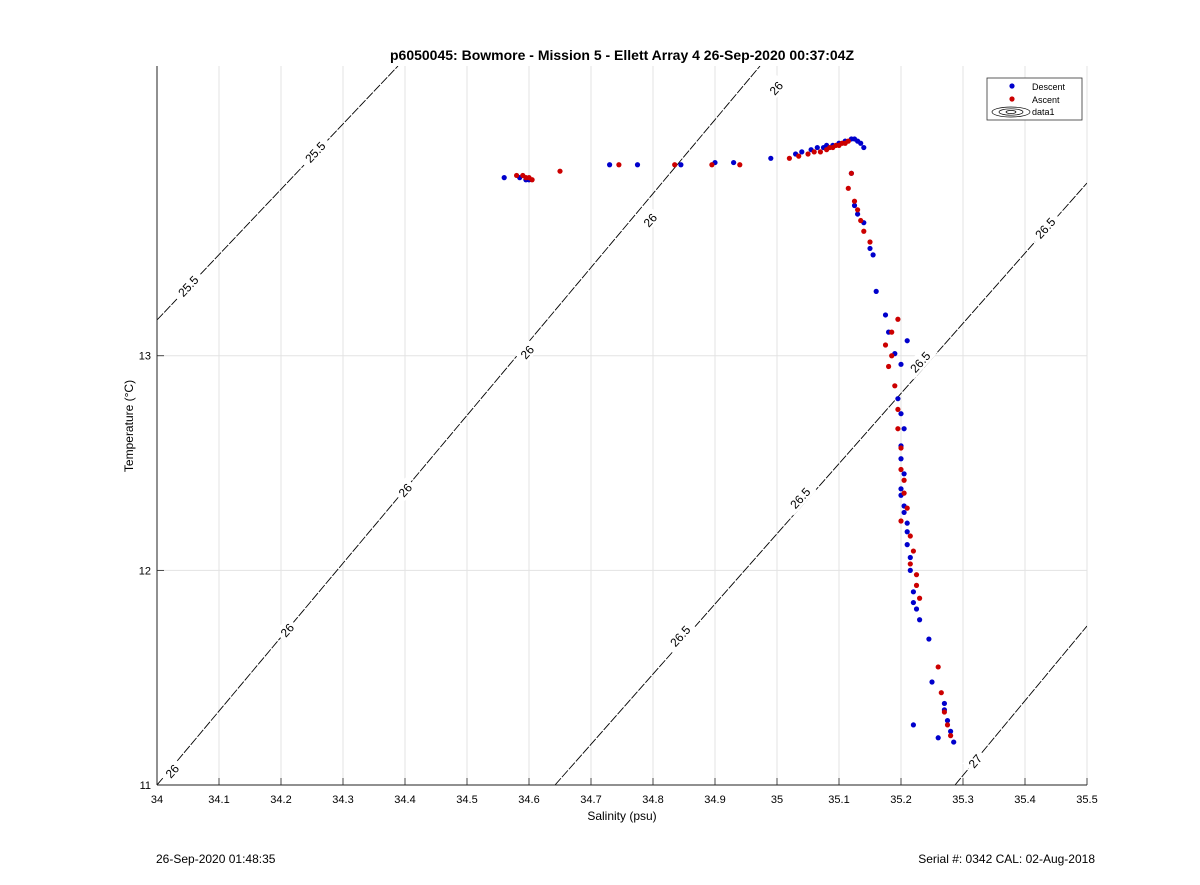 This screenshot has height=885, width=1200. Describe the element at coordinates (342, 800) in the screenshot. I see `x-tick-label: 34.3` at that location.